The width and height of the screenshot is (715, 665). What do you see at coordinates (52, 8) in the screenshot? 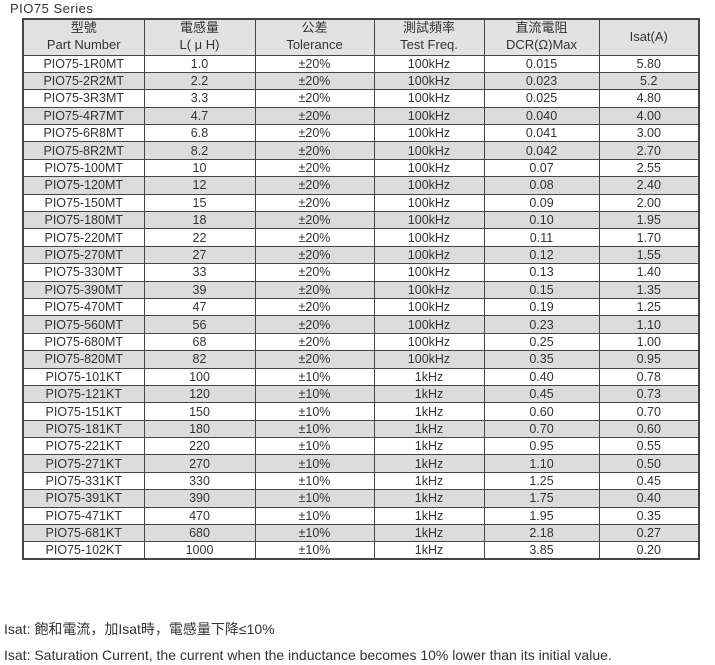
I see `page-title: PIO75 Series` at bounding box center [52, 8].